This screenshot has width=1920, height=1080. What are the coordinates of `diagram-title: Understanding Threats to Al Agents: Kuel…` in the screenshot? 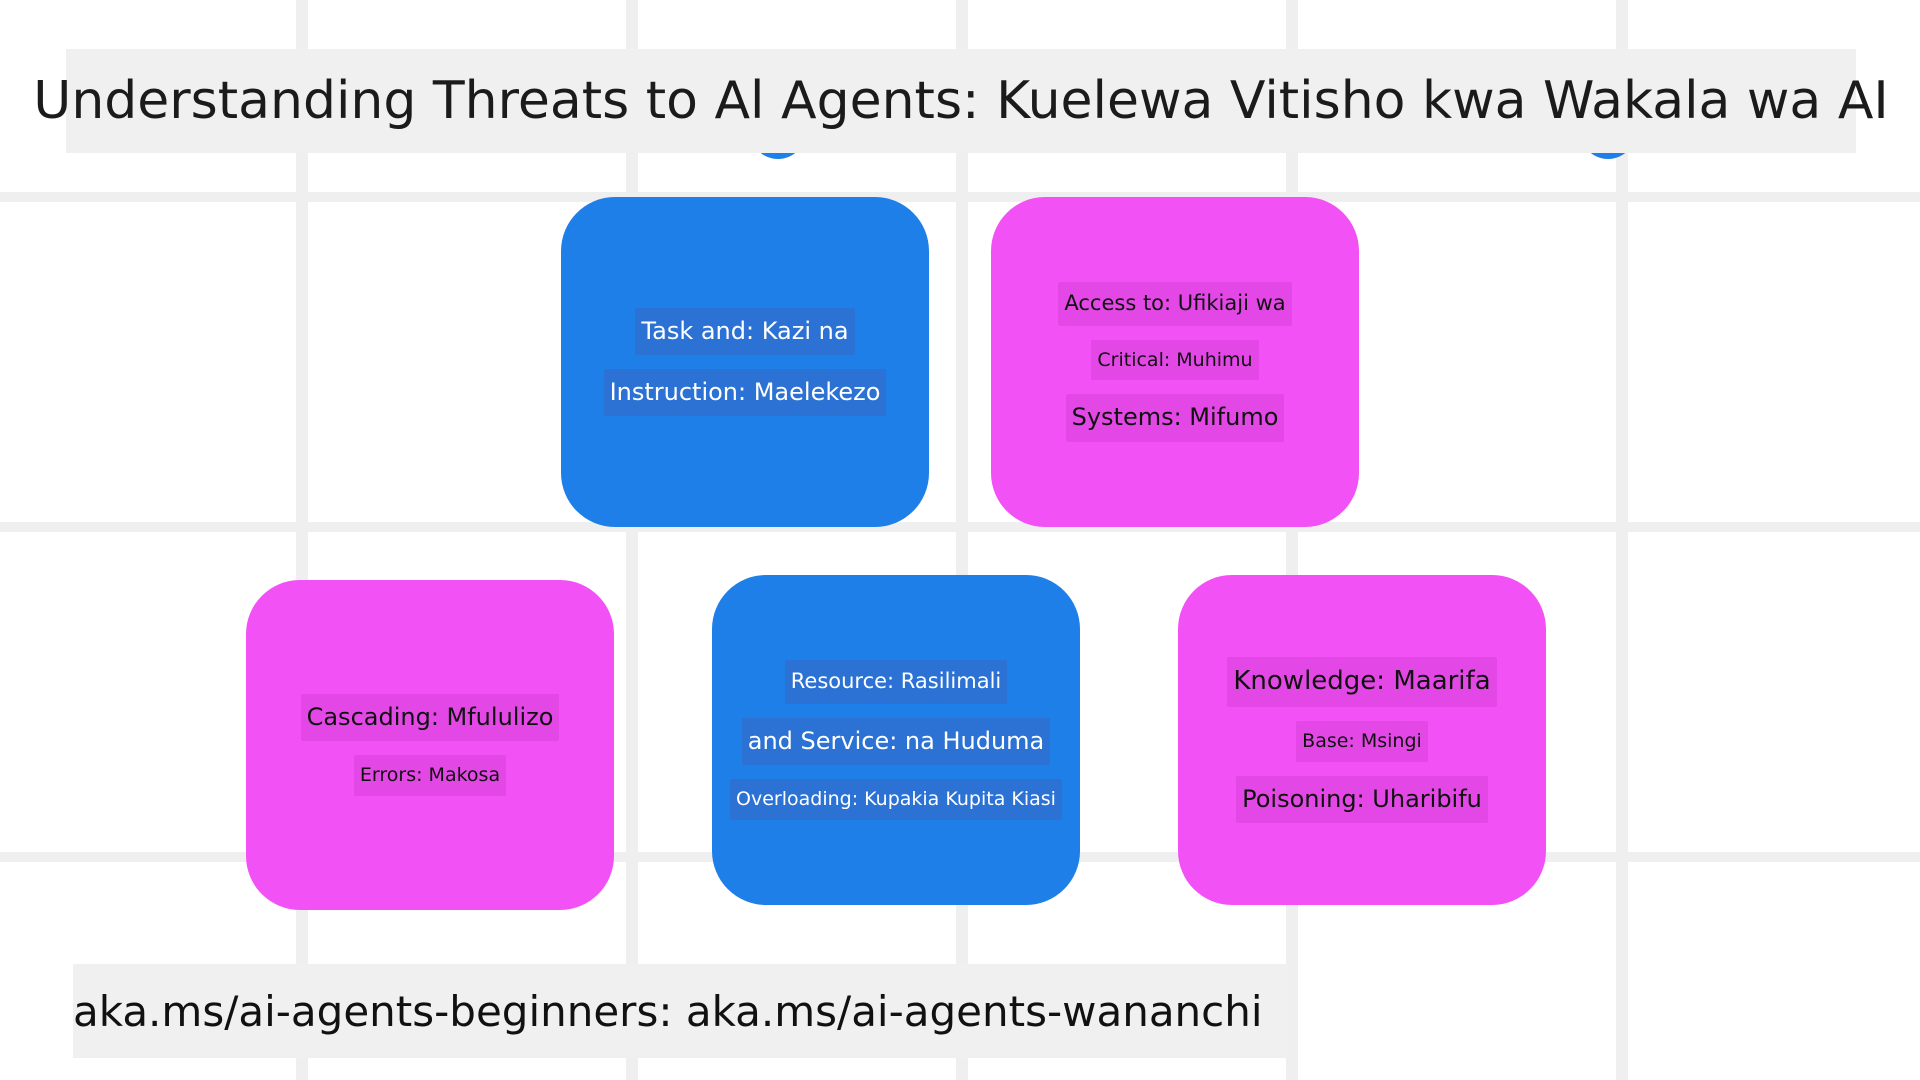 It's located at (961, 101).